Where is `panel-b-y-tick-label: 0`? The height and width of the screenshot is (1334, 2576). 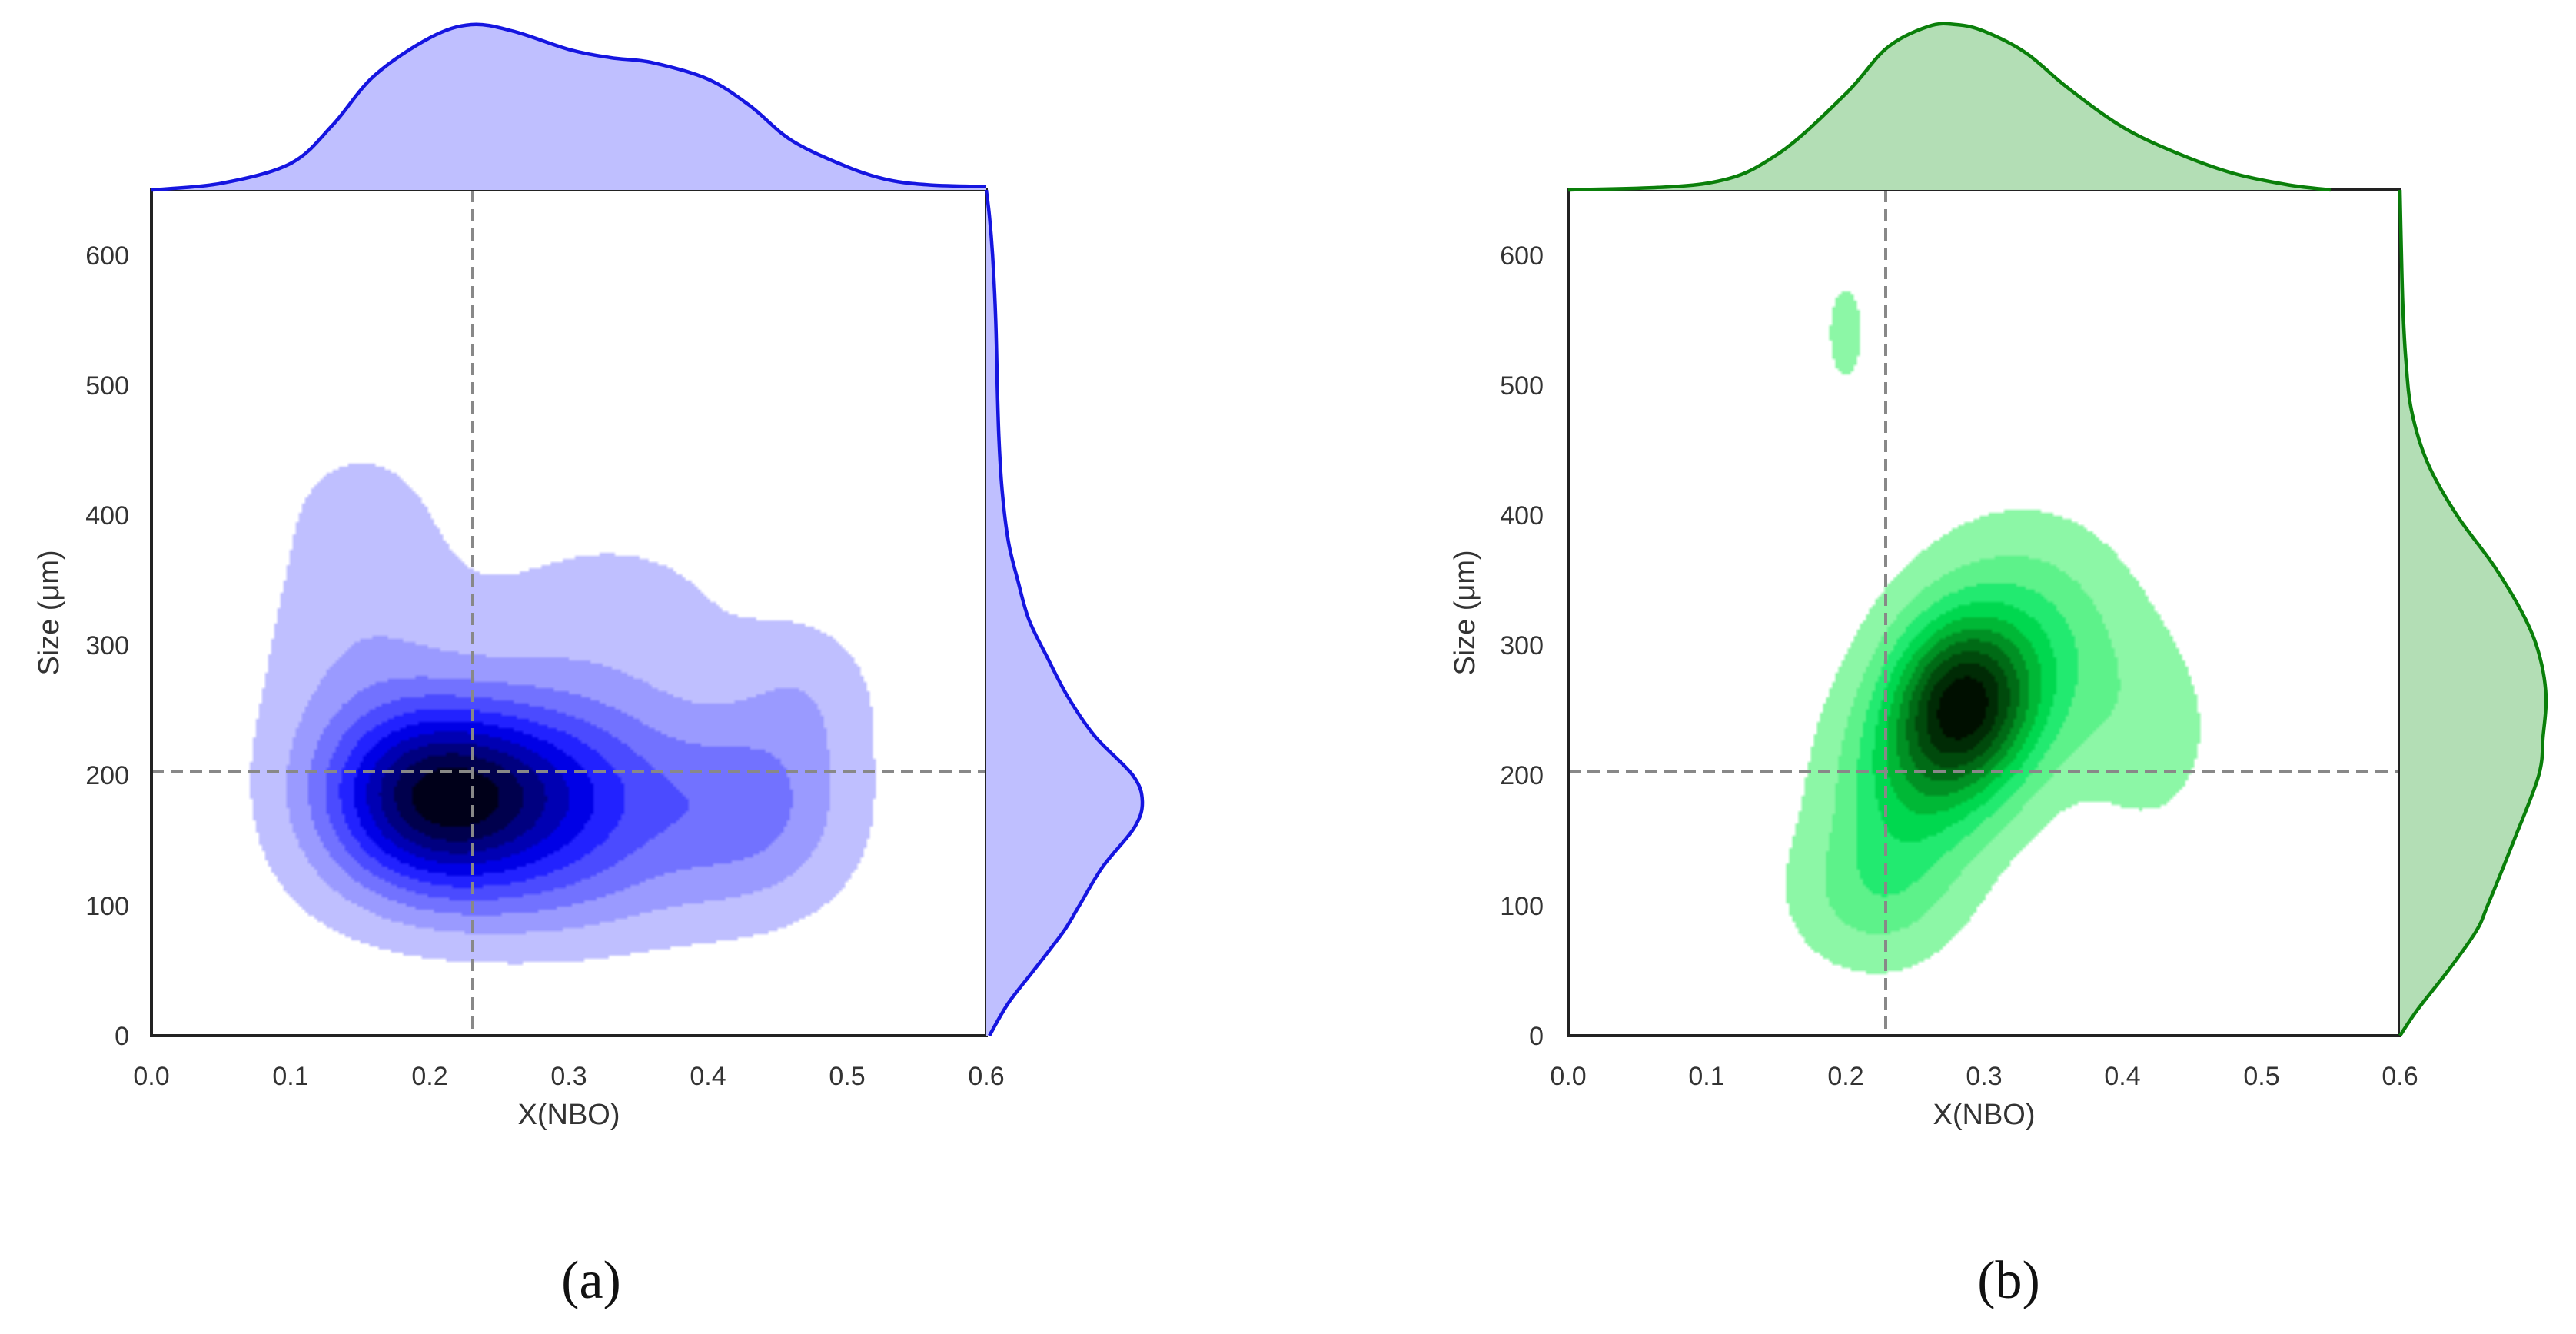 panel-b-y-tick-label: 0 is located at coordinates (1536, 1036).